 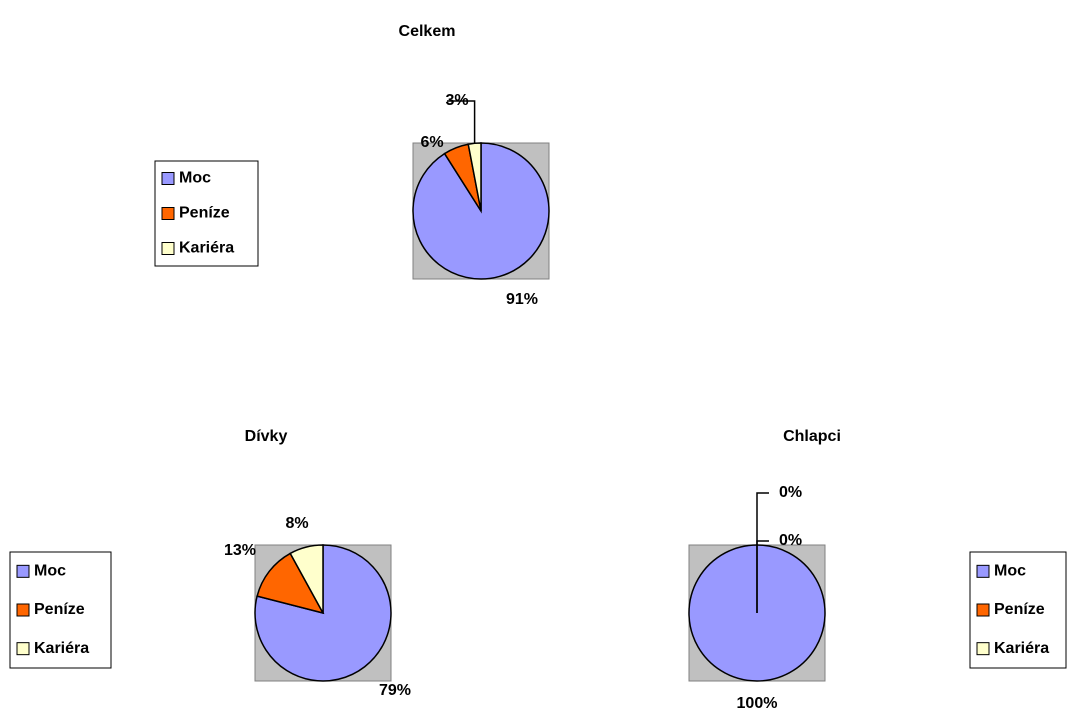 I want to click on data-label: 6%, so click(x=431, y=142).